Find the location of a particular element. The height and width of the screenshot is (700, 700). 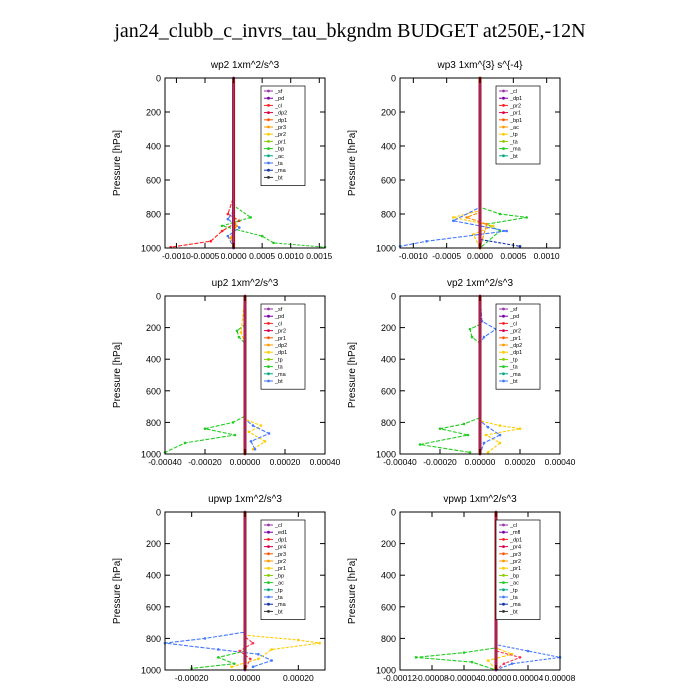

x-tick-label: 0.00040 is located at coordinates (560, 462).